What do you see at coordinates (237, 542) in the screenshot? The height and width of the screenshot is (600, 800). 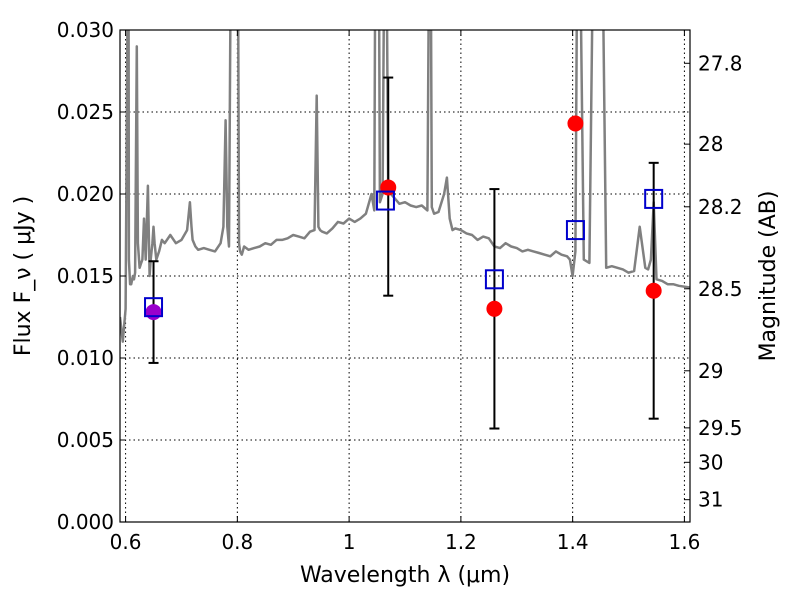 I see `x-tick-label: 0.8` at bounding box center [237, 542].